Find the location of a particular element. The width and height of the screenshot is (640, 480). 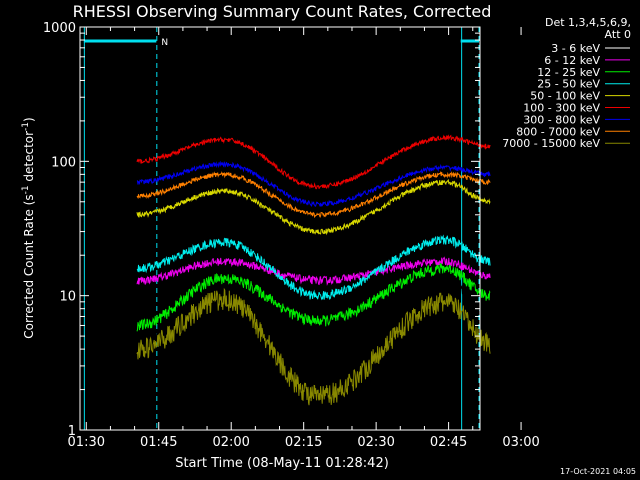

y-axis-label-main: Corrected Count Rate (s is located at coordinates (29, 266).